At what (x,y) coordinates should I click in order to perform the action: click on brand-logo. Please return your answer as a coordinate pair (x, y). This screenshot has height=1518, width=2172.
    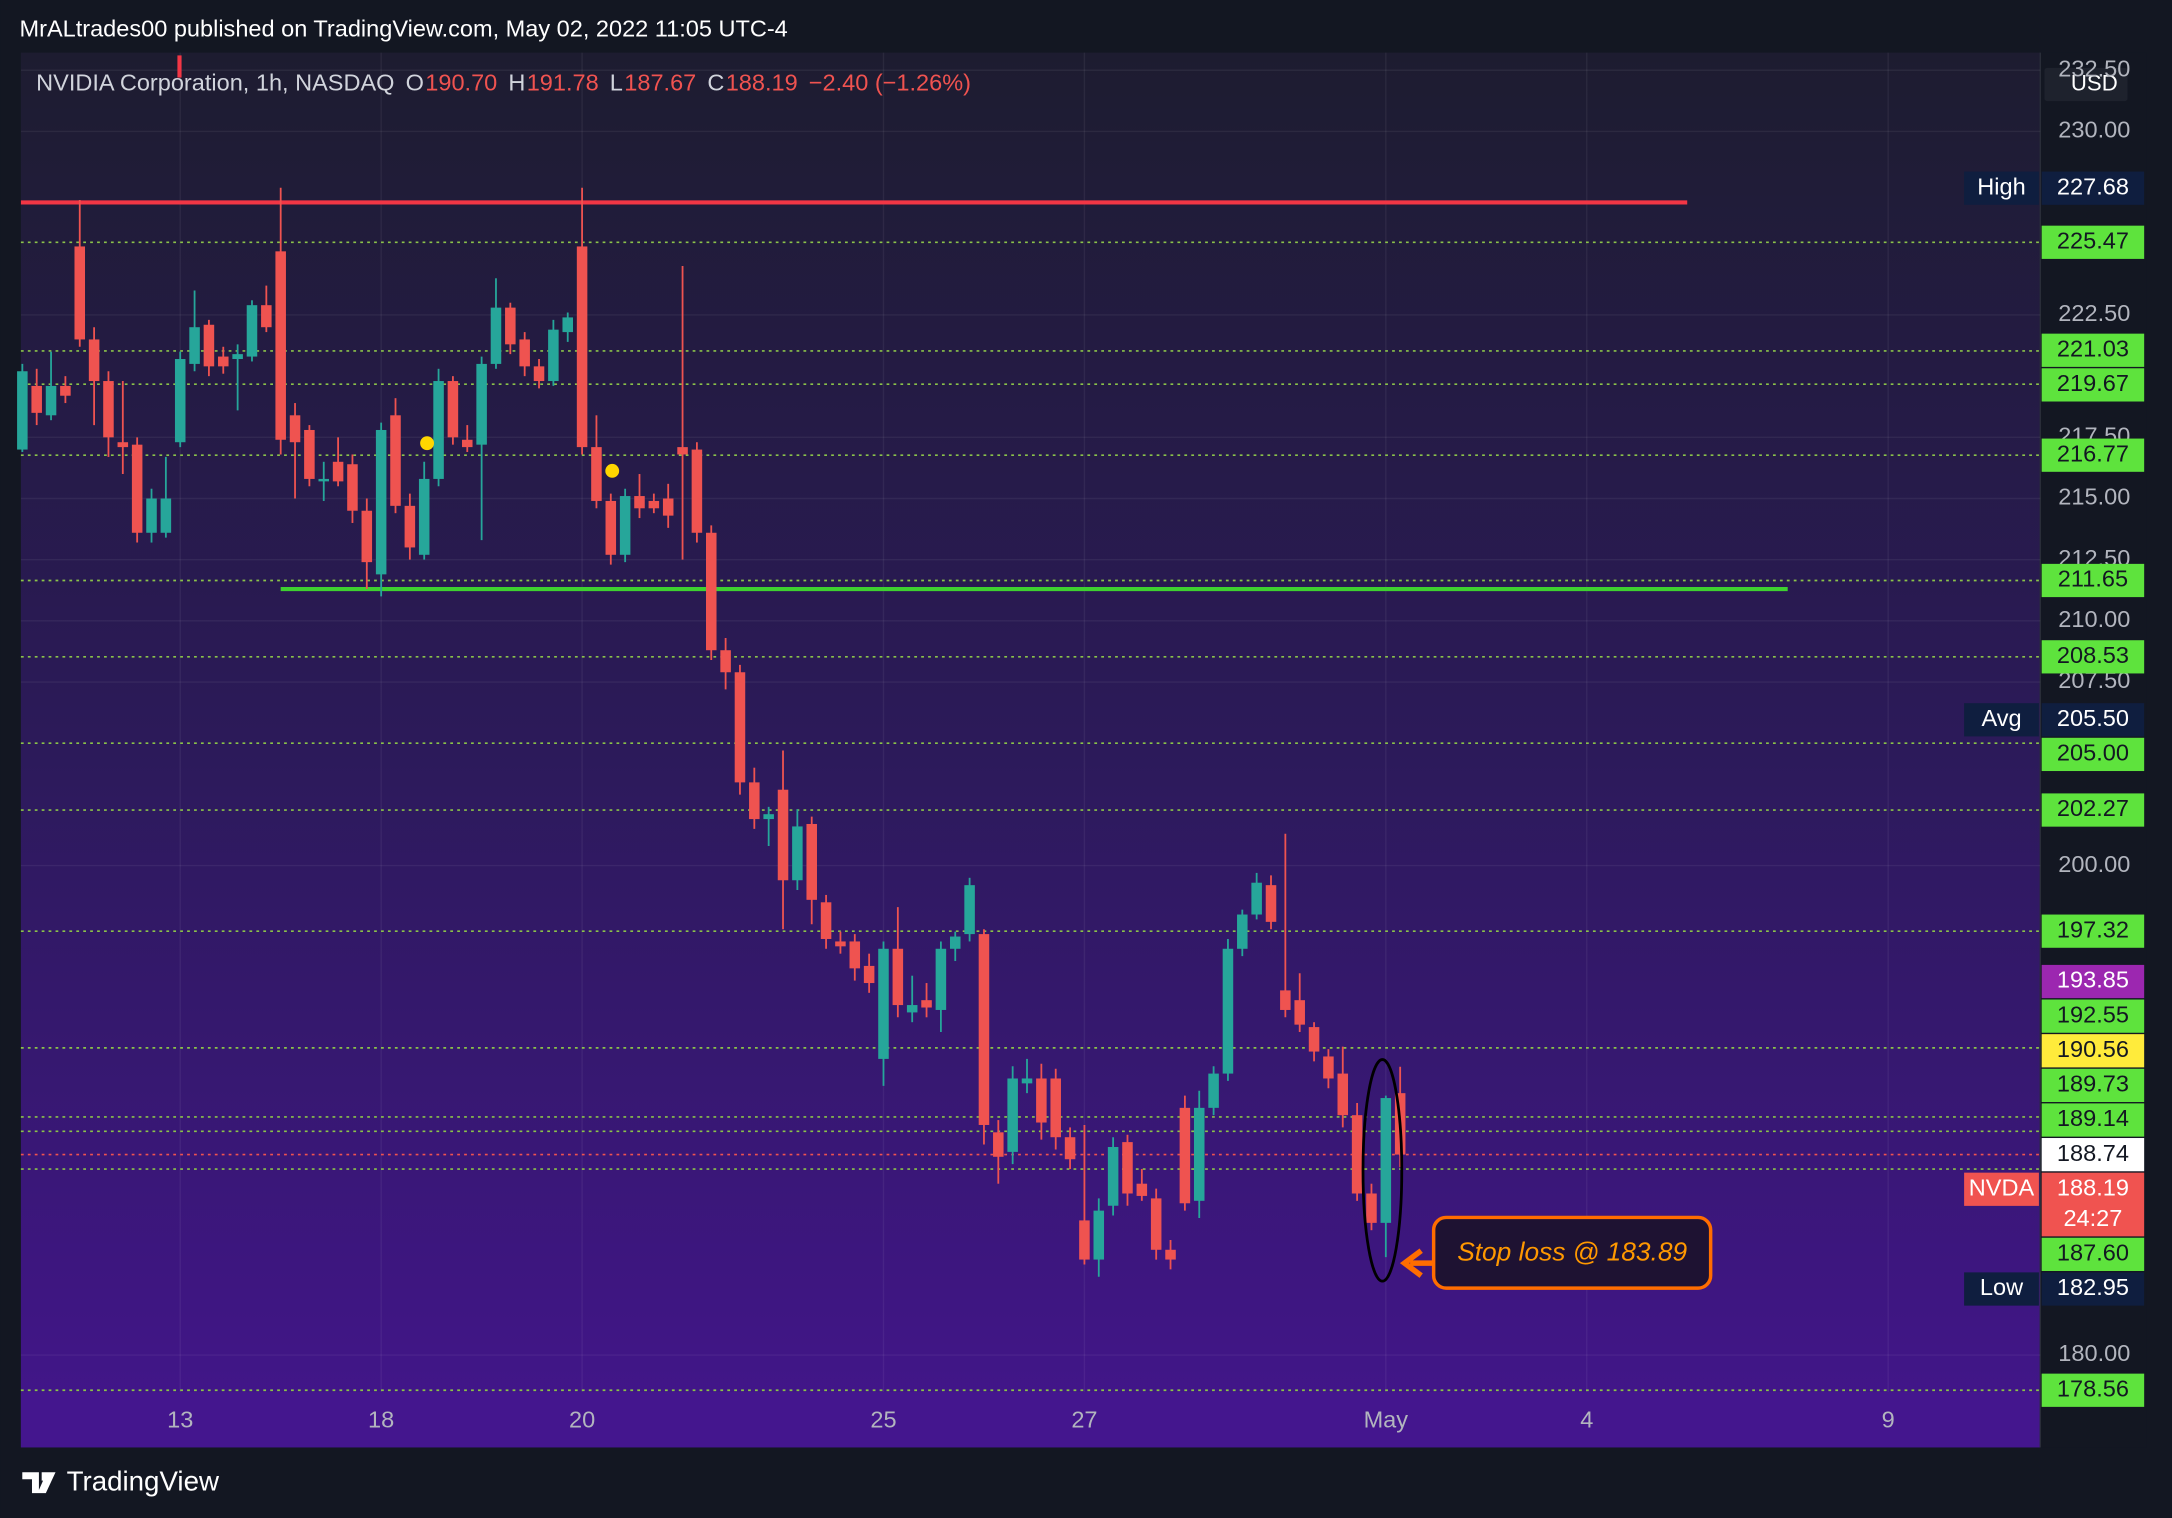
    Looking at the image, I should click on (39, 1483).